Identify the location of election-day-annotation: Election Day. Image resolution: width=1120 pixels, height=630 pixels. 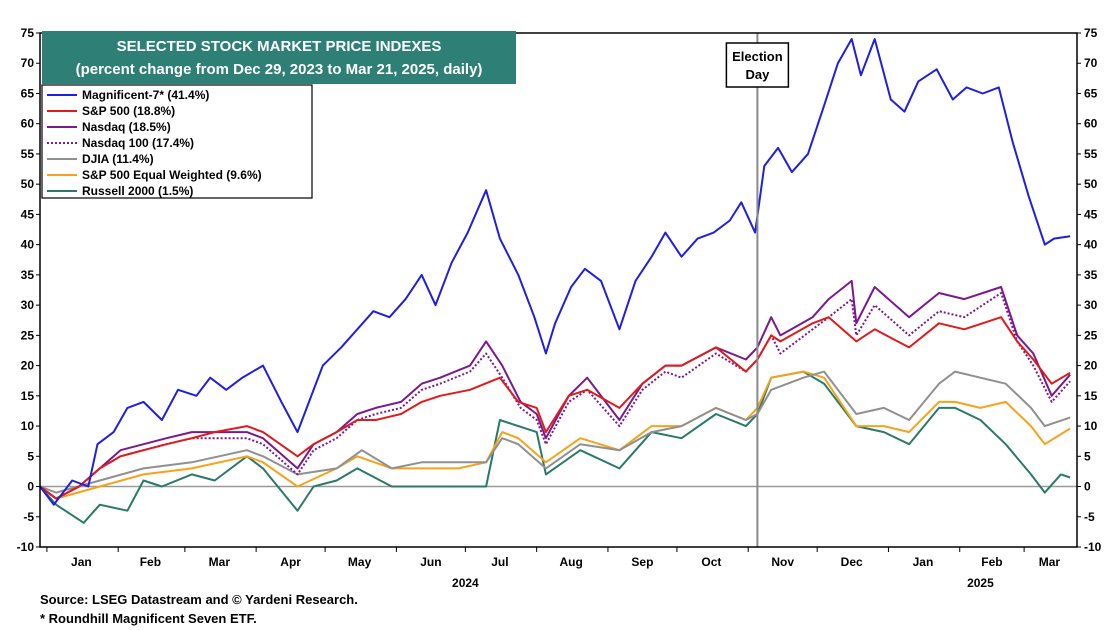
(757, 290).